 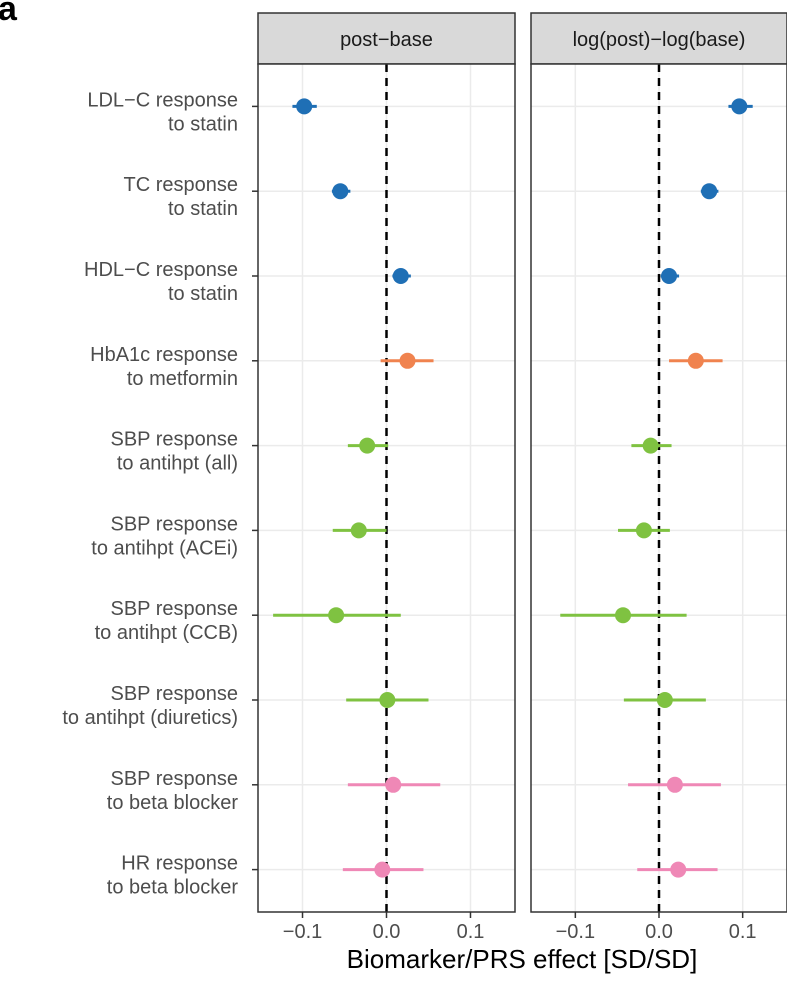 I want to click on y-tick-label: HDL−C response to statin, so click(x=161, y=282).